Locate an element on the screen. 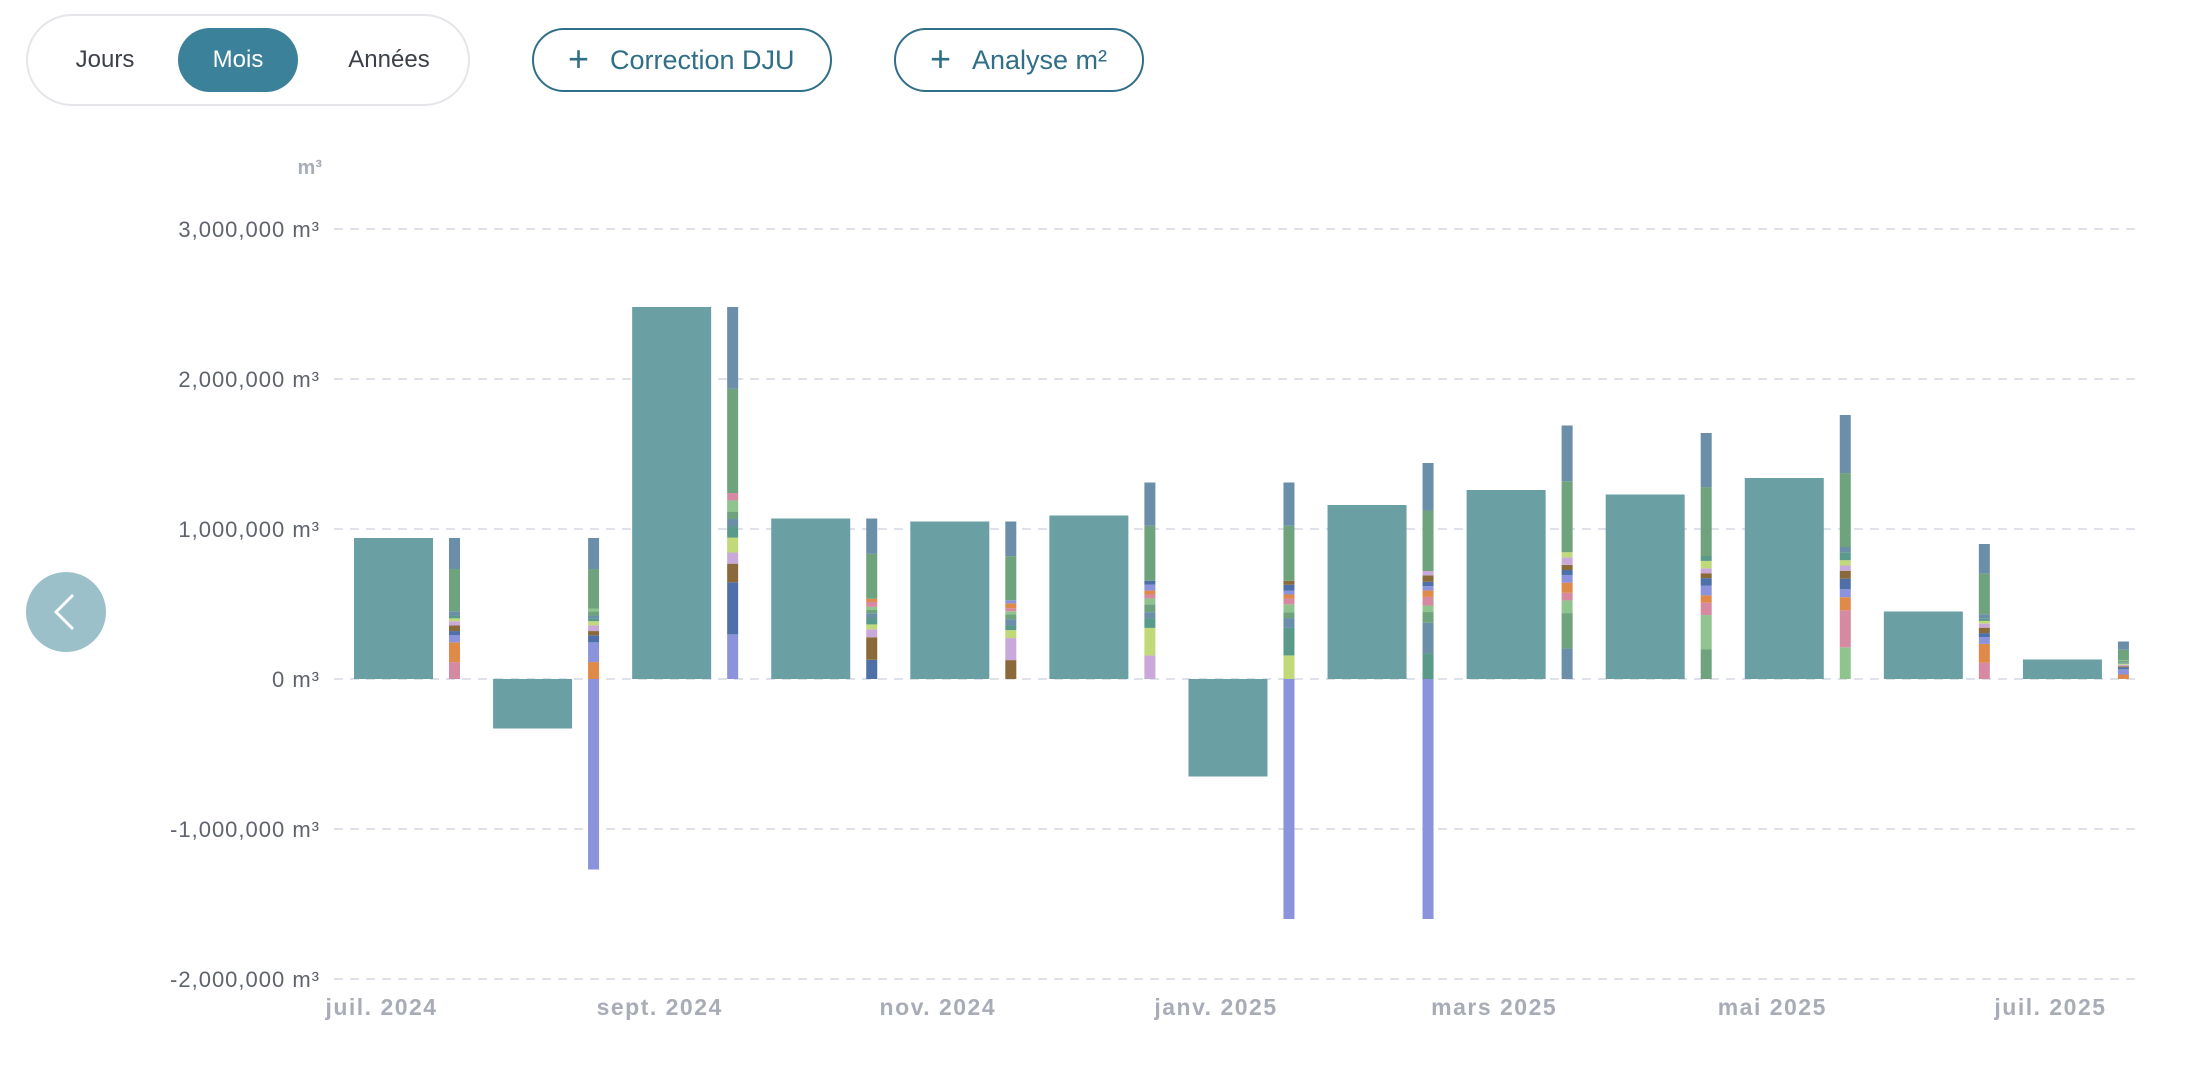  y-axis-unit: m³ is located at coordinates (310, 168).